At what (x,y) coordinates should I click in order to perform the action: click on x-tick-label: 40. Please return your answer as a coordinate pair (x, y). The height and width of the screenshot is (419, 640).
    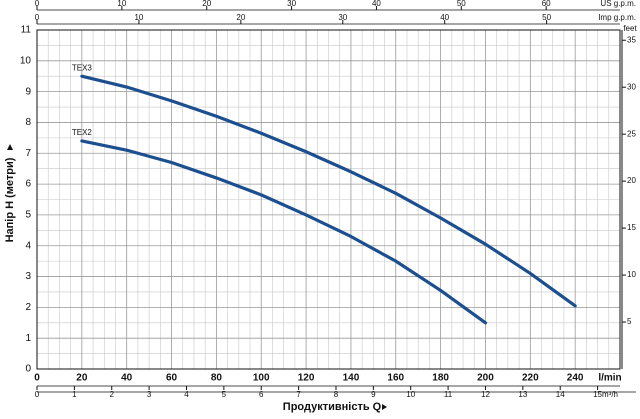
    Looking at the image, I should click on (127, 378).